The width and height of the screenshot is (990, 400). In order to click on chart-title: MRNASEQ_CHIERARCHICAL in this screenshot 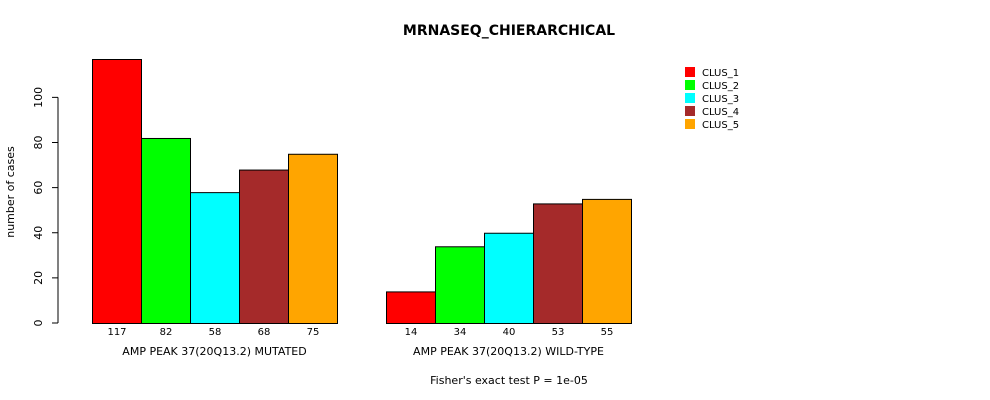, I will do `click(509, 31)`.